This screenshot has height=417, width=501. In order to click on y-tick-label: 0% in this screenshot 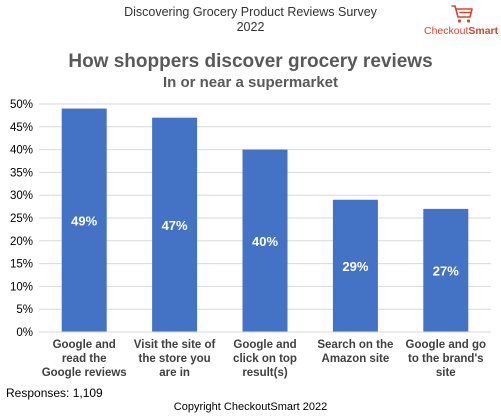, I will do `click(24, 333)`.